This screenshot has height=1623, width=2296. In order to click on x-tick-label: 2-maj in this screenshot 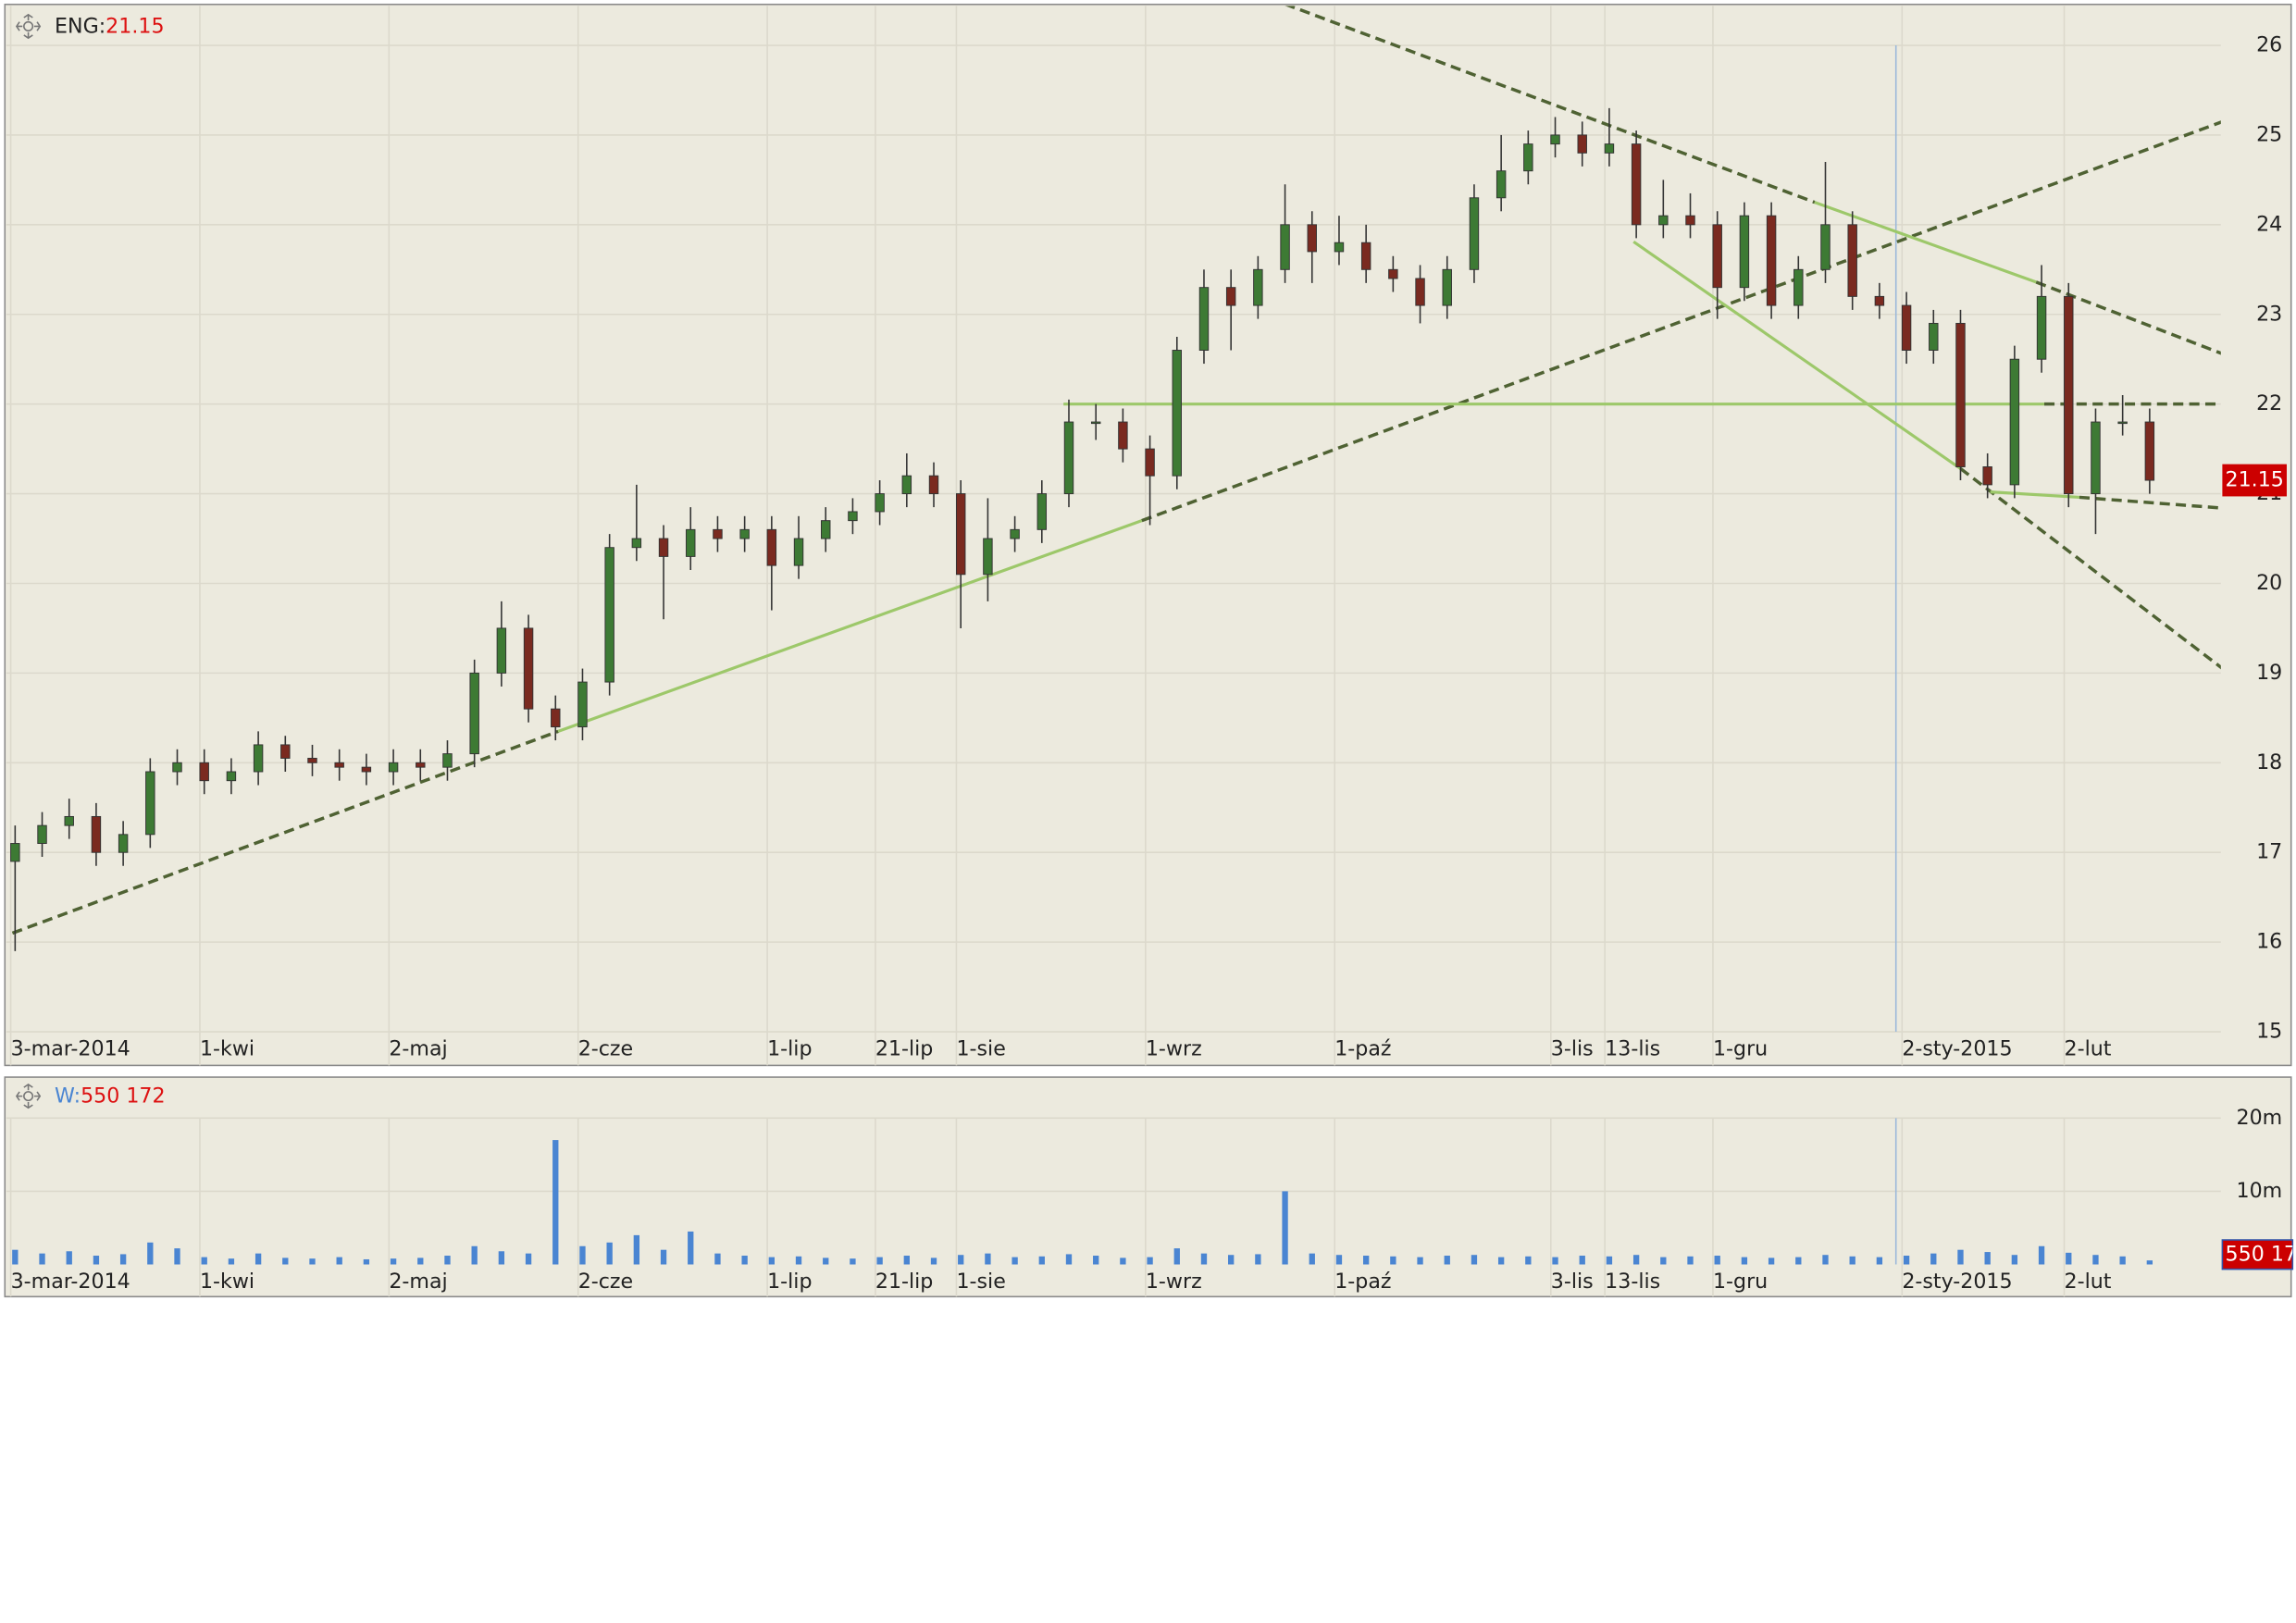, I will do `click(418, 1049)`.